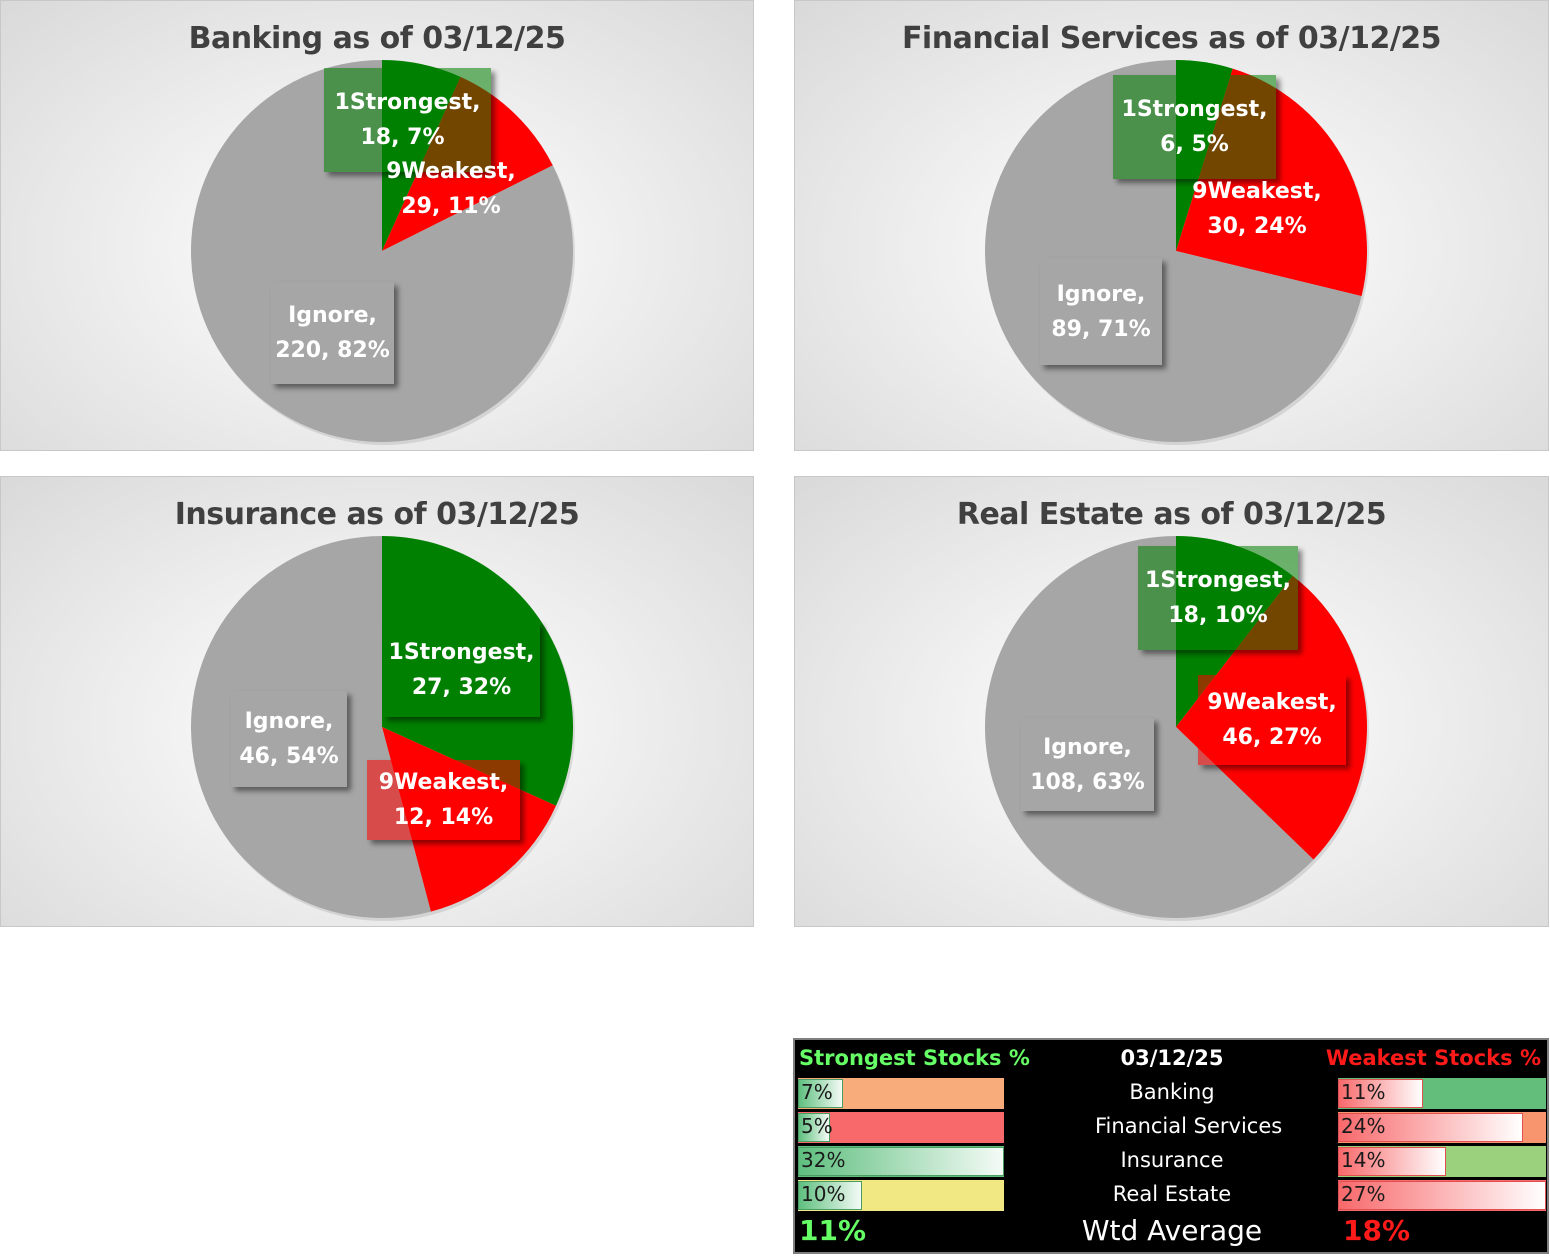 Image resolution: width=1550 pixels, height=1256 pixels. Describe the element at coordinates (377, 514) in the screenshot. I see `chart-title: Insurance as of 03/12/25` at that location.